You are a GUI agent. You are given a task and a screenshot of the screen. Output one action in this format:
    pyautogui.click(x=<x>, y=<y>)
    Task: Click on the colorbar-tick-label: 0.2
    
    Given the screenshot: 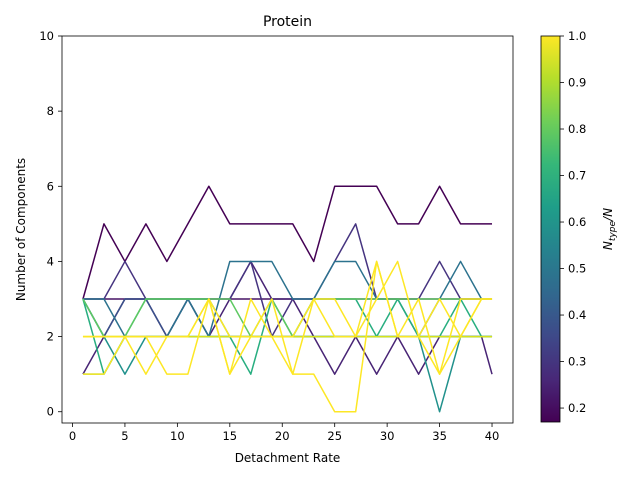 What is the action you would take?
    pyautogui.click(x=577, y=408)
    